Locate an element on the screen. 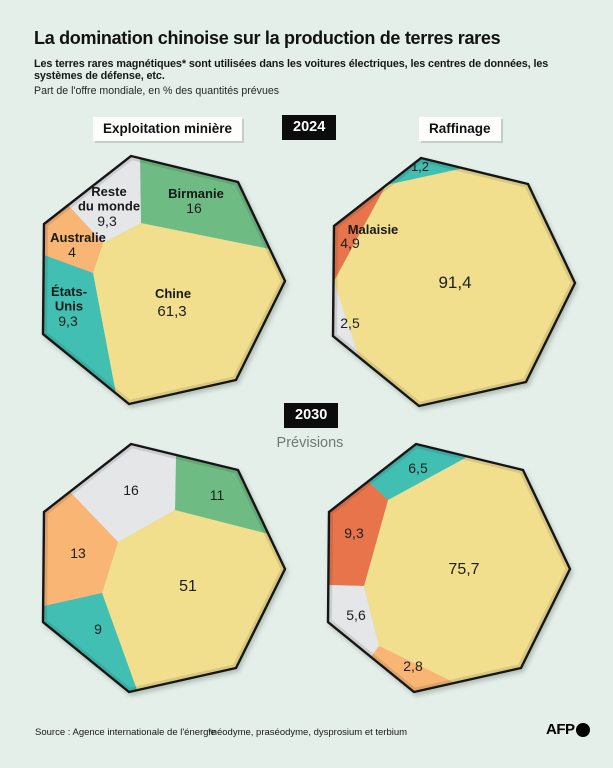 The width and height of the screenshot is (613, 768). slice-mining-2030-grey is located at coordinates (123, 493).